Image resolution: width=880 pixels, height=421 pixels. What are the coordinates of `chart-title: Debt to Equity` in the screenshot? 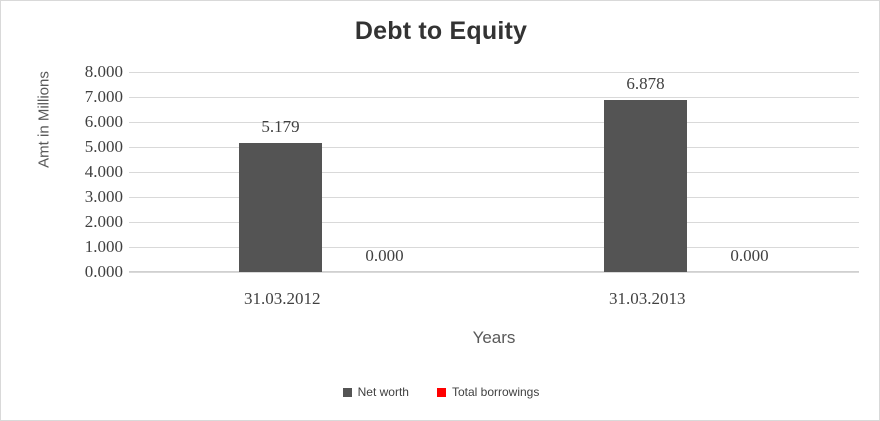 It's located at (441, 31).